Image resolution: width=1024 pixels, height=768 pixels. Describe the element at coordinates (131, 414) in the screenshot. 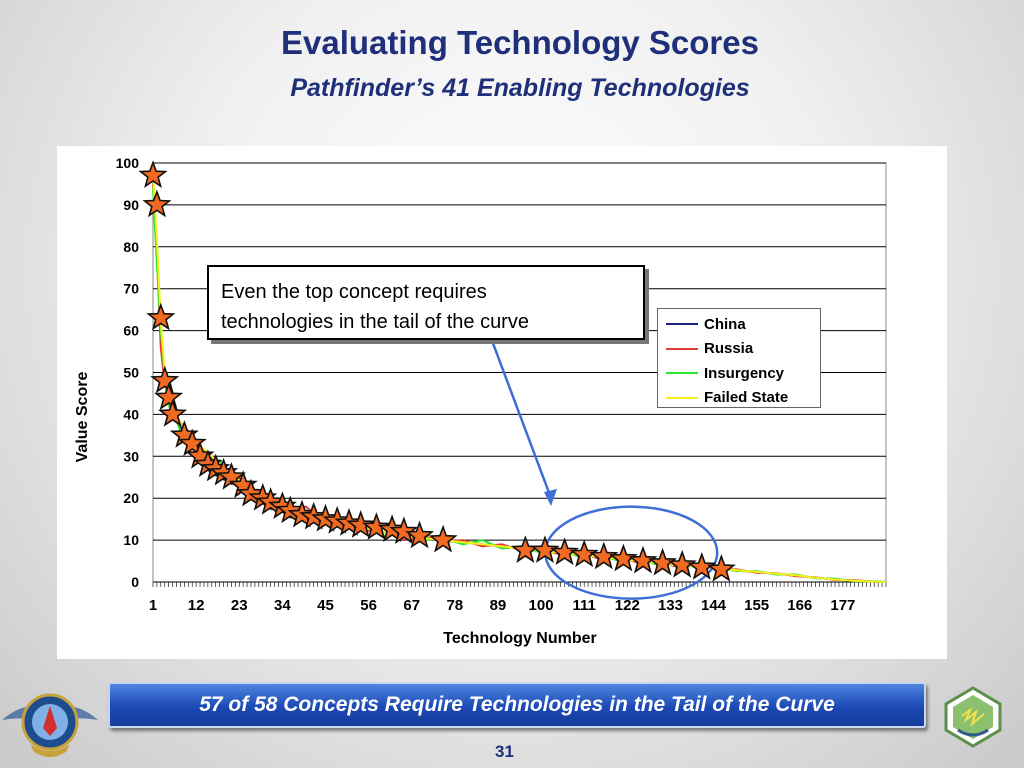

I see `y-tick-label: 40` at that location.